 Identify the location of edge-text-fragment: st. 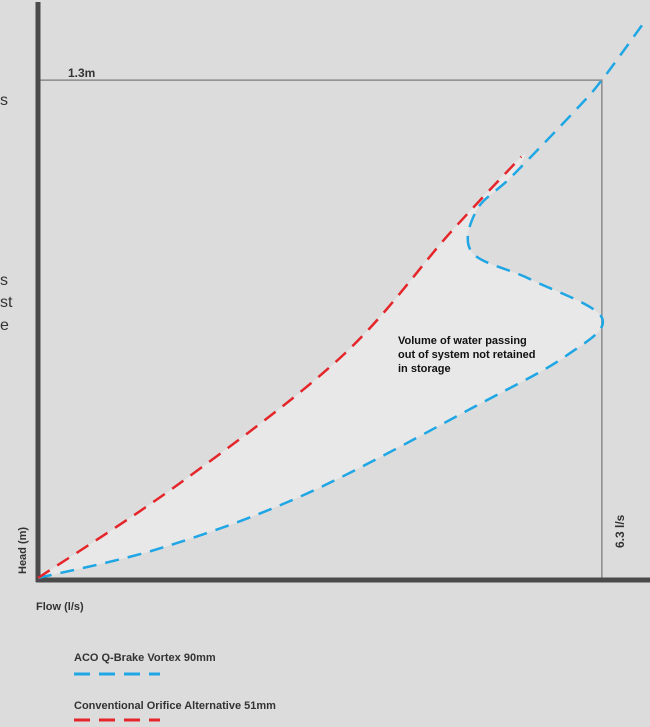
(6, 302).